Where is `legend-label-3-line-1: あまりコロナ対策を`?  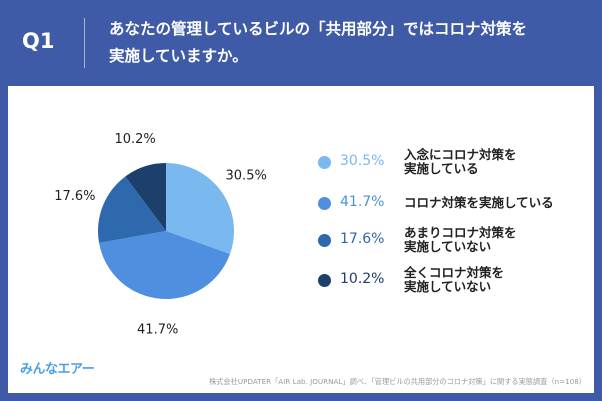 legend-label-3-line-1: あまりコロナ対策を is located at coordinates (460, 232).